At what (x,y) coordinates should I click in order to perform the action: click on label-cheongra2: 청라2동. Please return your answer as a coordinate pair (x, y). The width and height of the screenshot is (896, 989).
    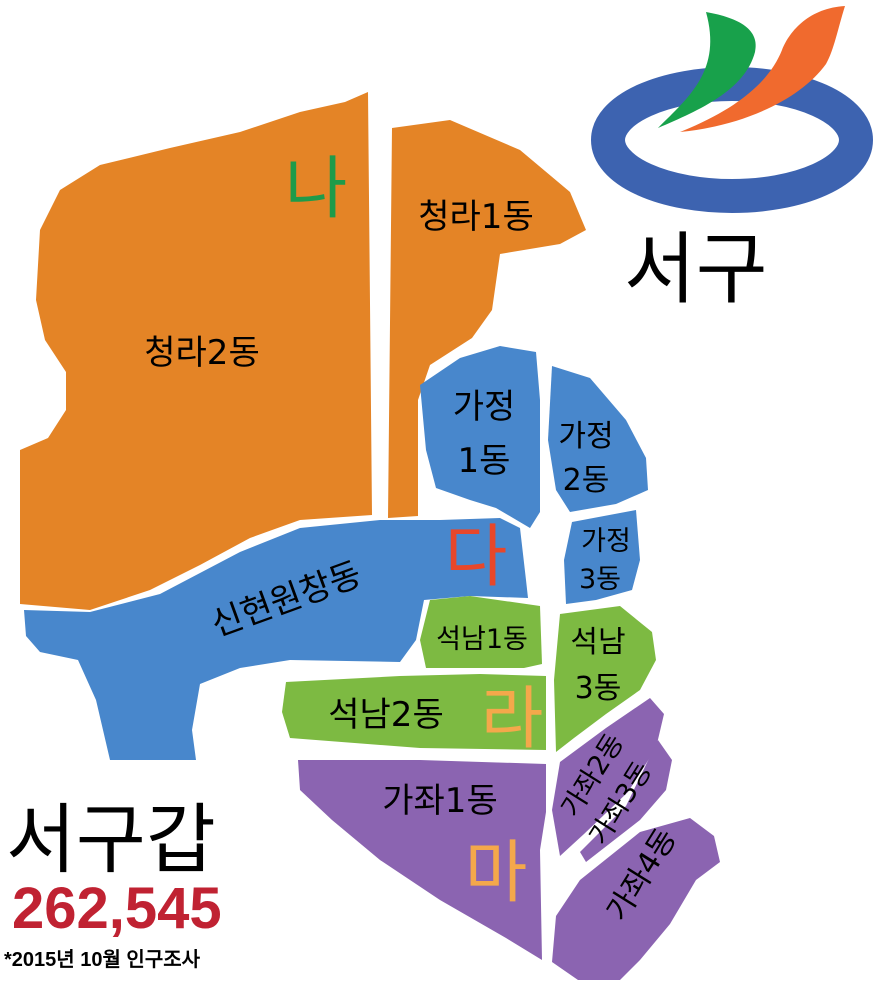
    Looking at the image, I should click on (201, 353).